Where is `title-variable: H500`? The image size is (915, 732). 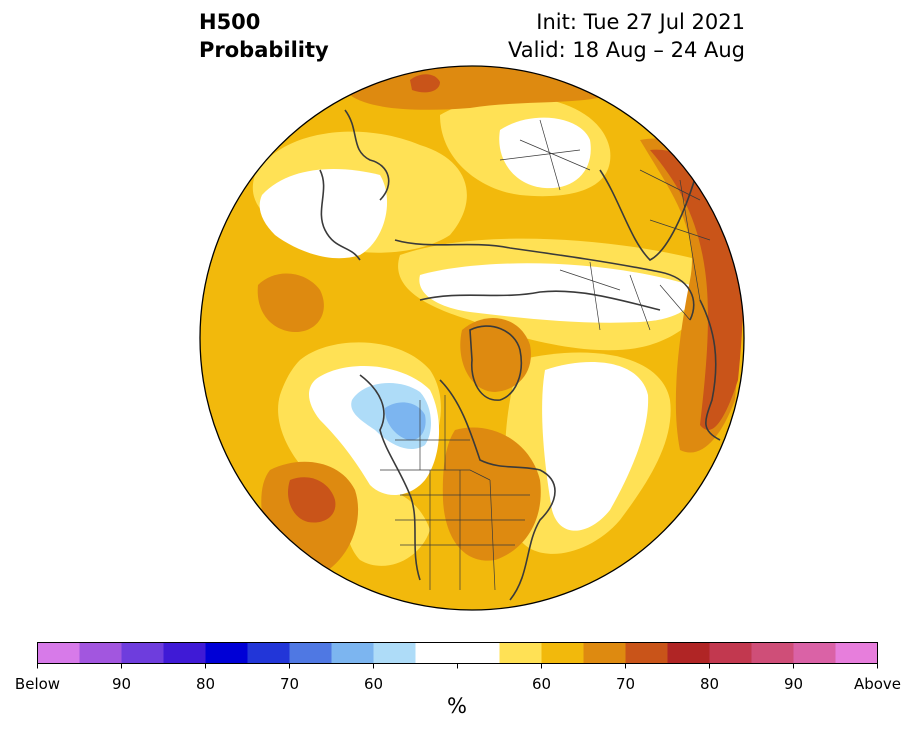 title-variable: H500 is located at coordinates (230, 22).